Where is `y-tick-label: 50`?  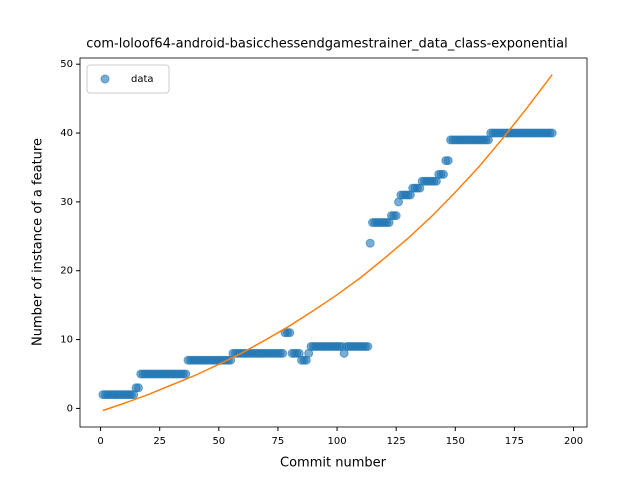 y-tick-label: 50 is located at coordinates (66, 64).